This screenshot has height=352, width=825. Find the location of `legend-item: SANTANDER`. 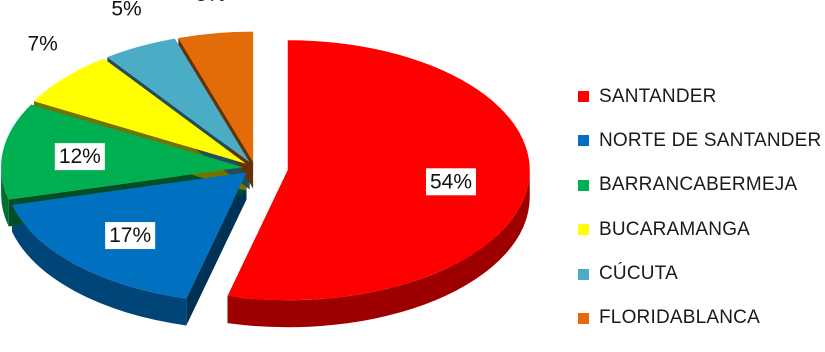

legend-item: SANTANDER is located at coordinates (699, 96).